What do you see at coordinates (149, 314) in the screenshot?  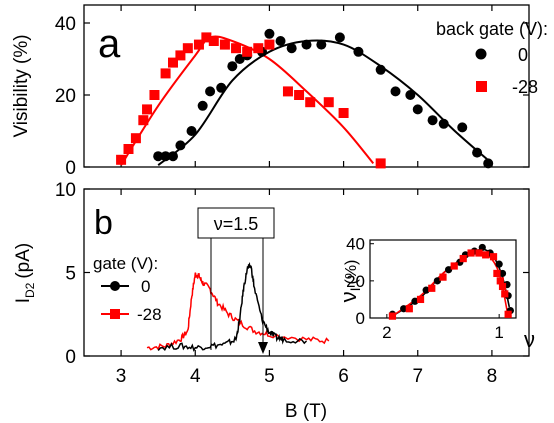 I see `legend-b-label-28: -28` at bounding box center [149, 314].